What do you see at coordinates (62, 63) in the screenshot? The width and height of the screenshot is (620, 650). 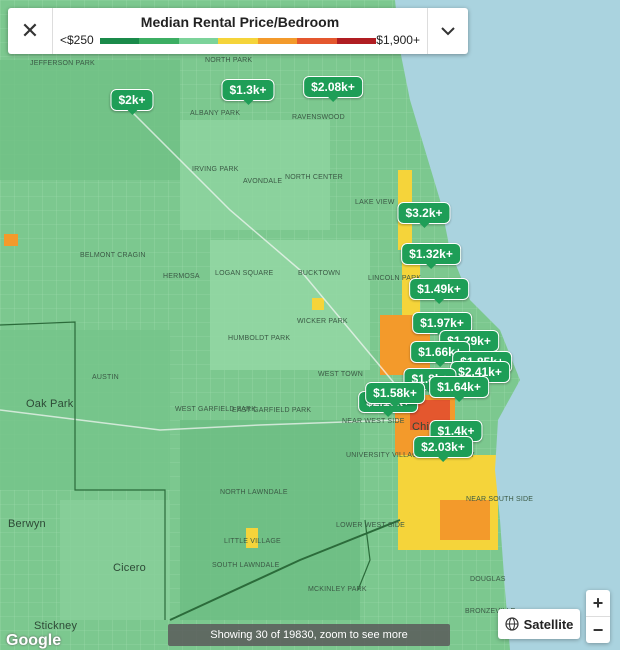 I see `label-jefferson-park: JEFFERSON PARK` at bounding box center [62, 63].